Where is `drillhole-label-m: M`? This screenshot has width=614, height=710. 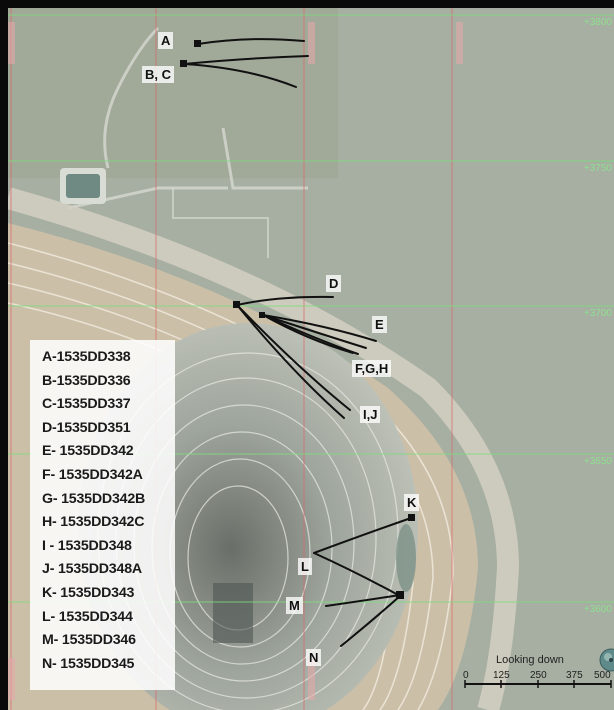 drillhole-label-m: M is located at coordinates (294, 605).